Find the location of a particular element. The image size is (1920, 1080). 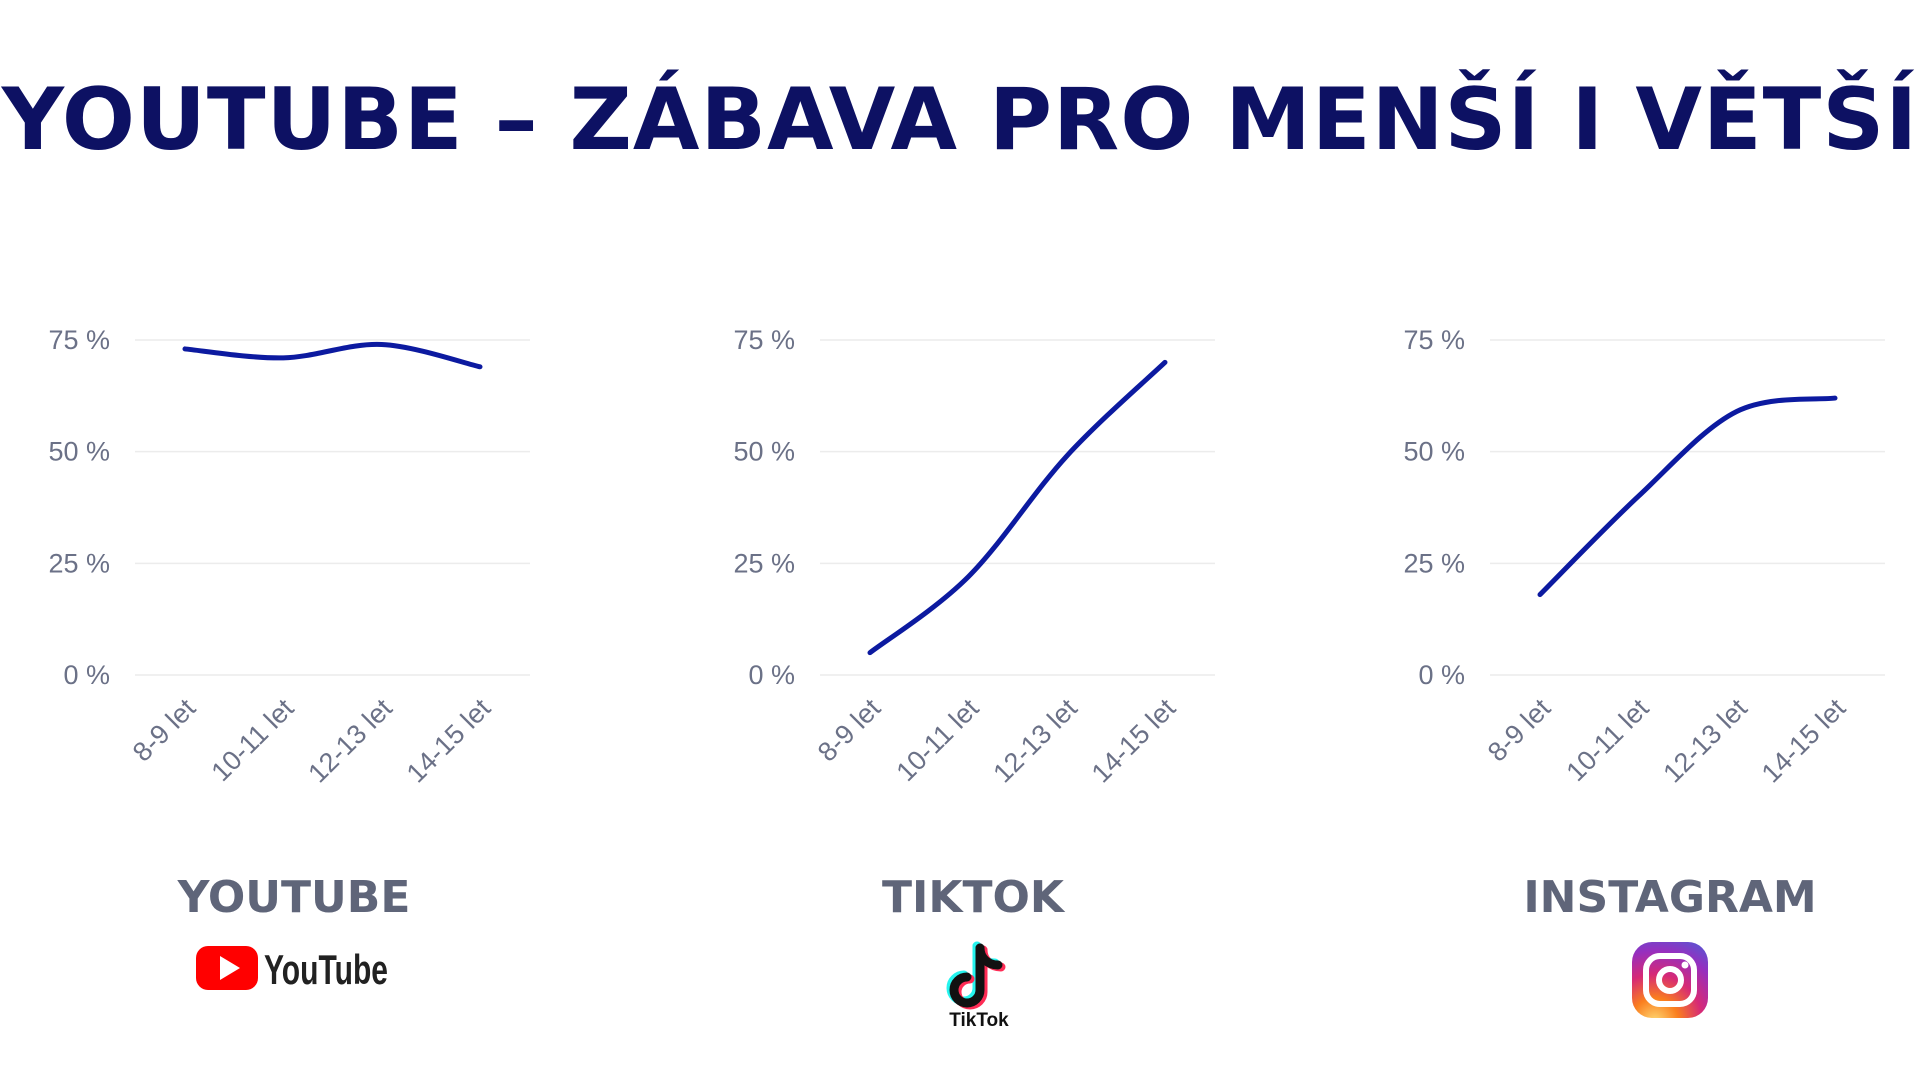

tiktok-x-tick-label: 12-13 let is located at coordinates (1035, 741).